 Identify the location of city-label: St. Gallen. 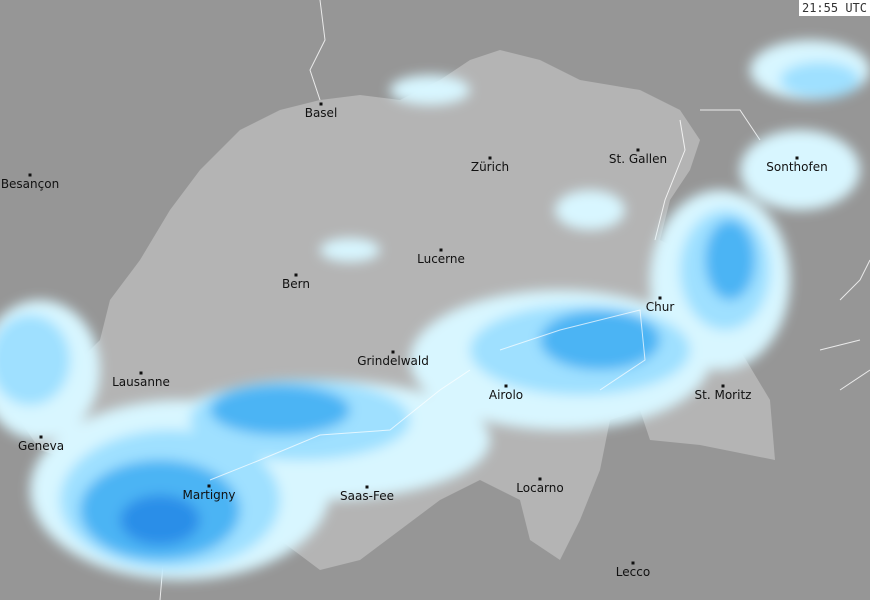
(638, 159).